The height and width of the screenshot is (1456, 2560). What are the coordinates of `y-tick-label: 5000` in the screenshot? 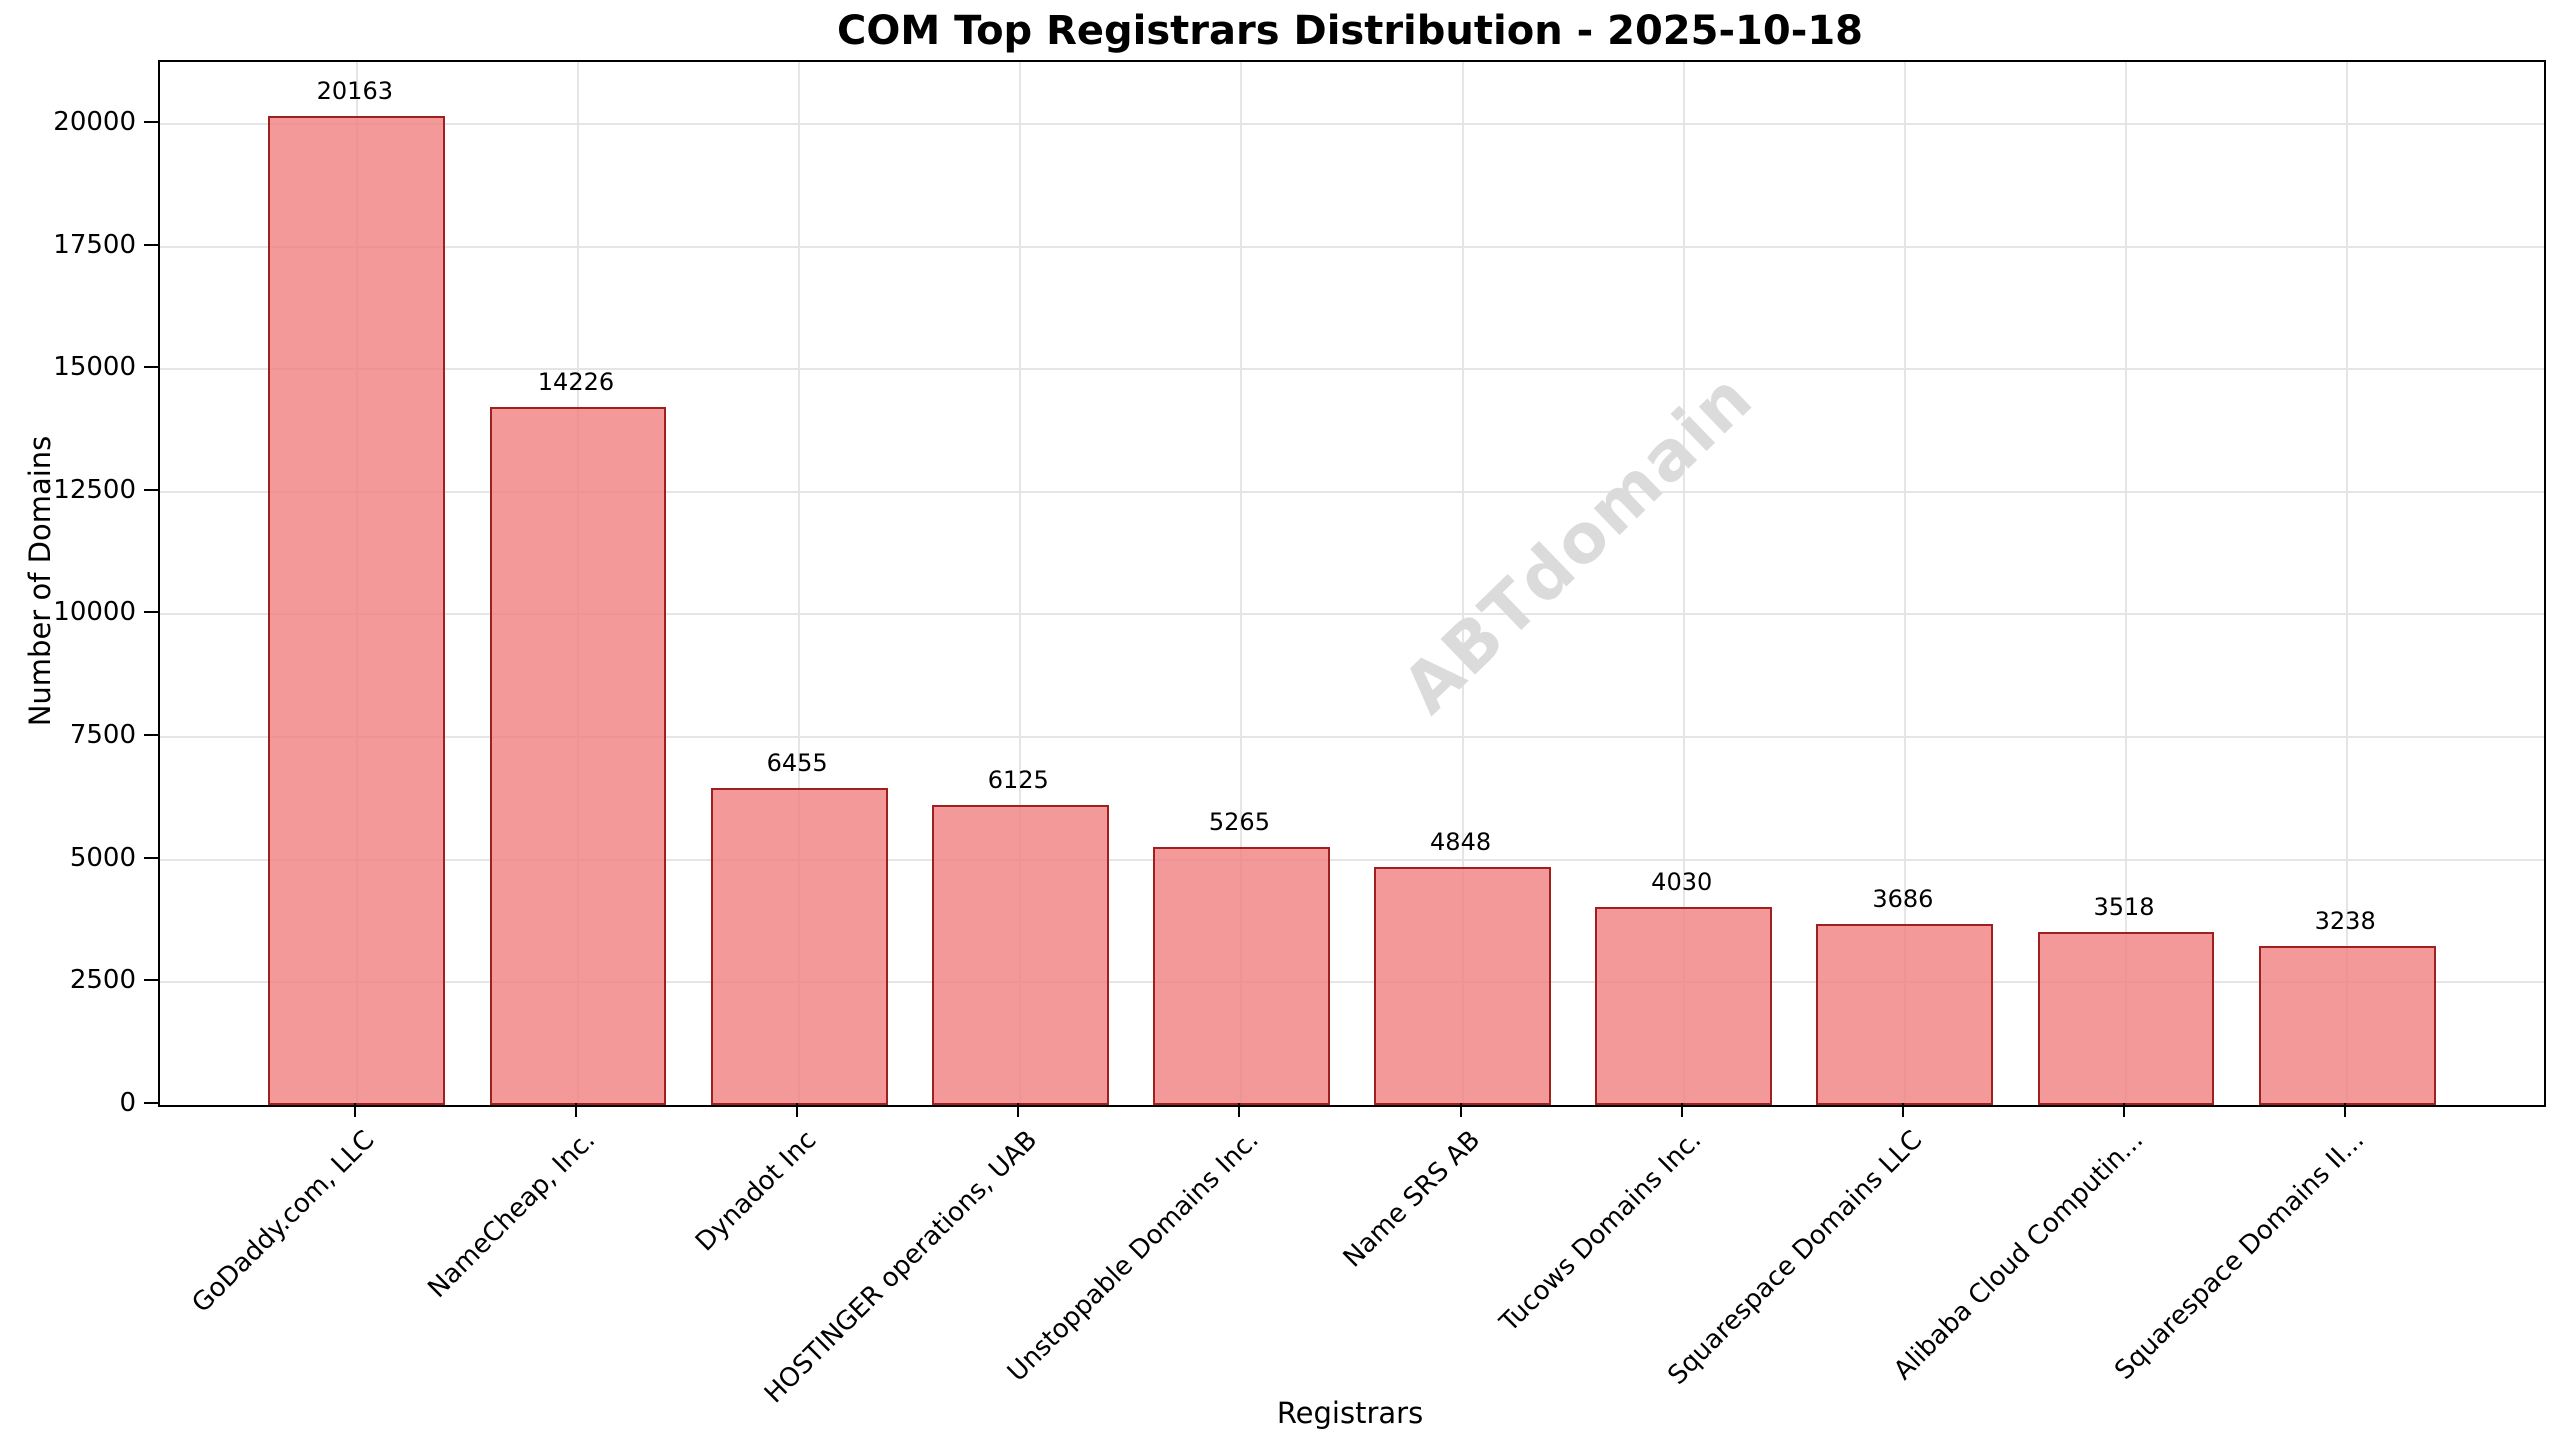 It's located at (102, 857).